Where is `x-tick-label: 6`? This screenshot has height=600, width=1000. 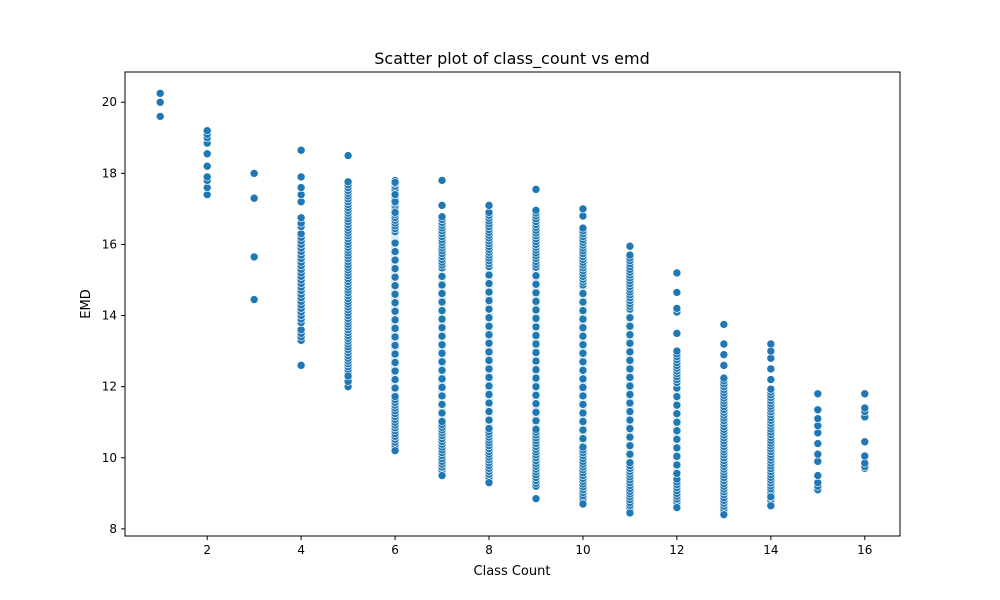
x-tick-label: 6 is located at coordinates (395, 550).